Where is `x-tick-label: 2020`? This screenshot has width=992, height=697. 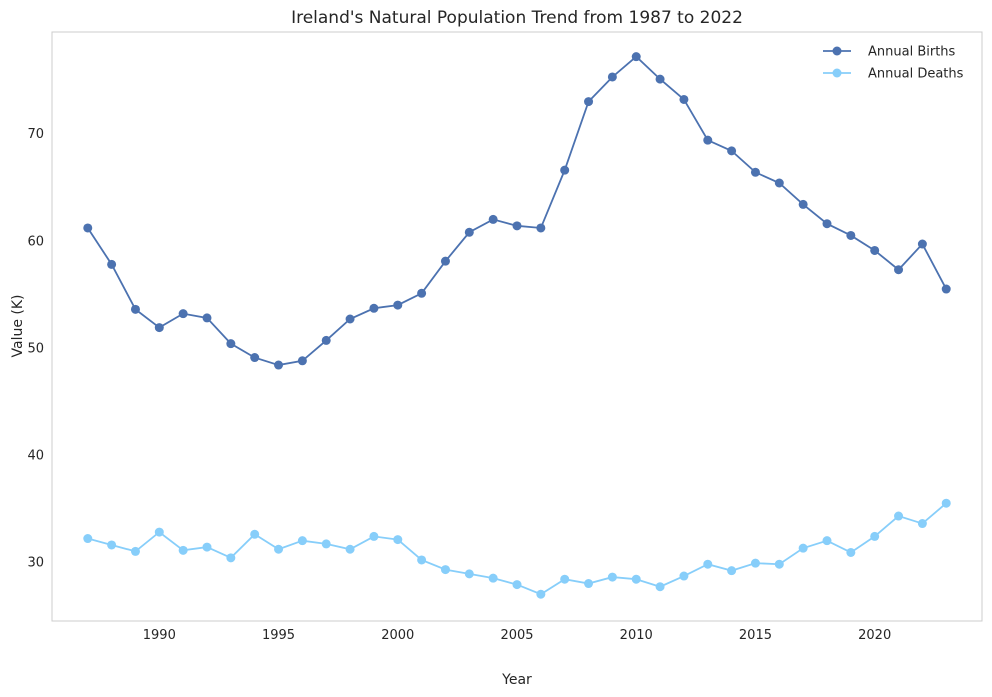 x-tick-label: 2020 is located at coordinates (874, 635).